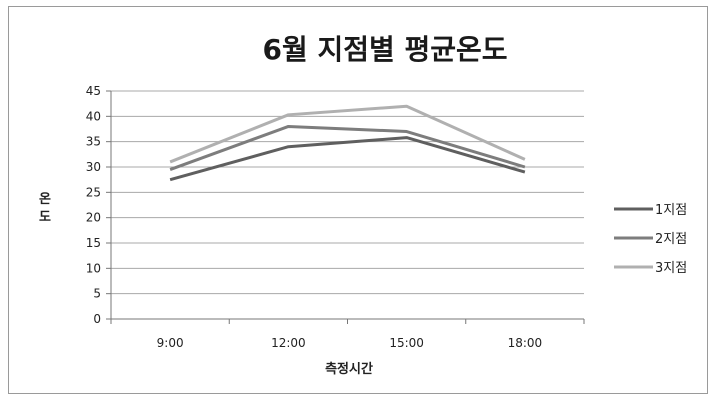  What do you see at coordinates (671, 210) in the screenshot?
I see `legend-label: 1지점` at bounding box center [671, 210].